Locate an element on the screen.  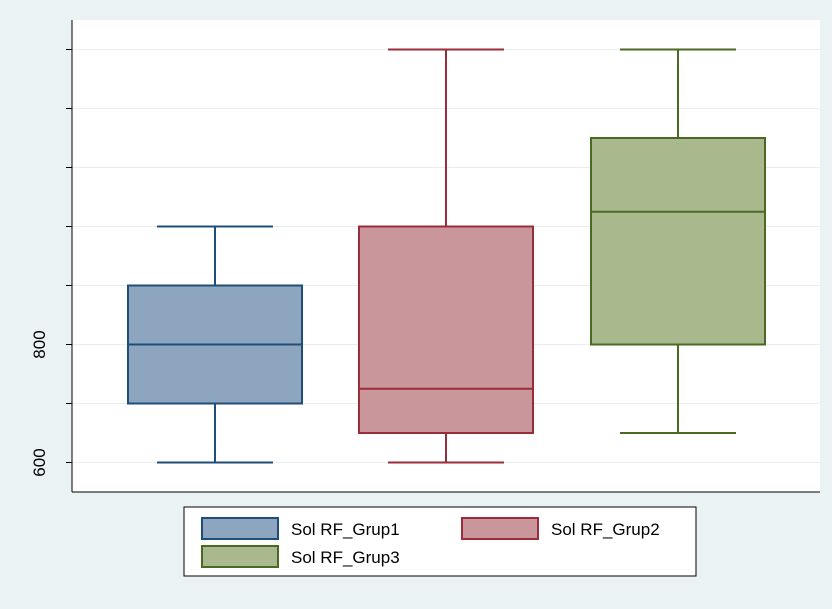
legend-label-2: Sol RF_Grup2 is located at coordinates (605, 529).